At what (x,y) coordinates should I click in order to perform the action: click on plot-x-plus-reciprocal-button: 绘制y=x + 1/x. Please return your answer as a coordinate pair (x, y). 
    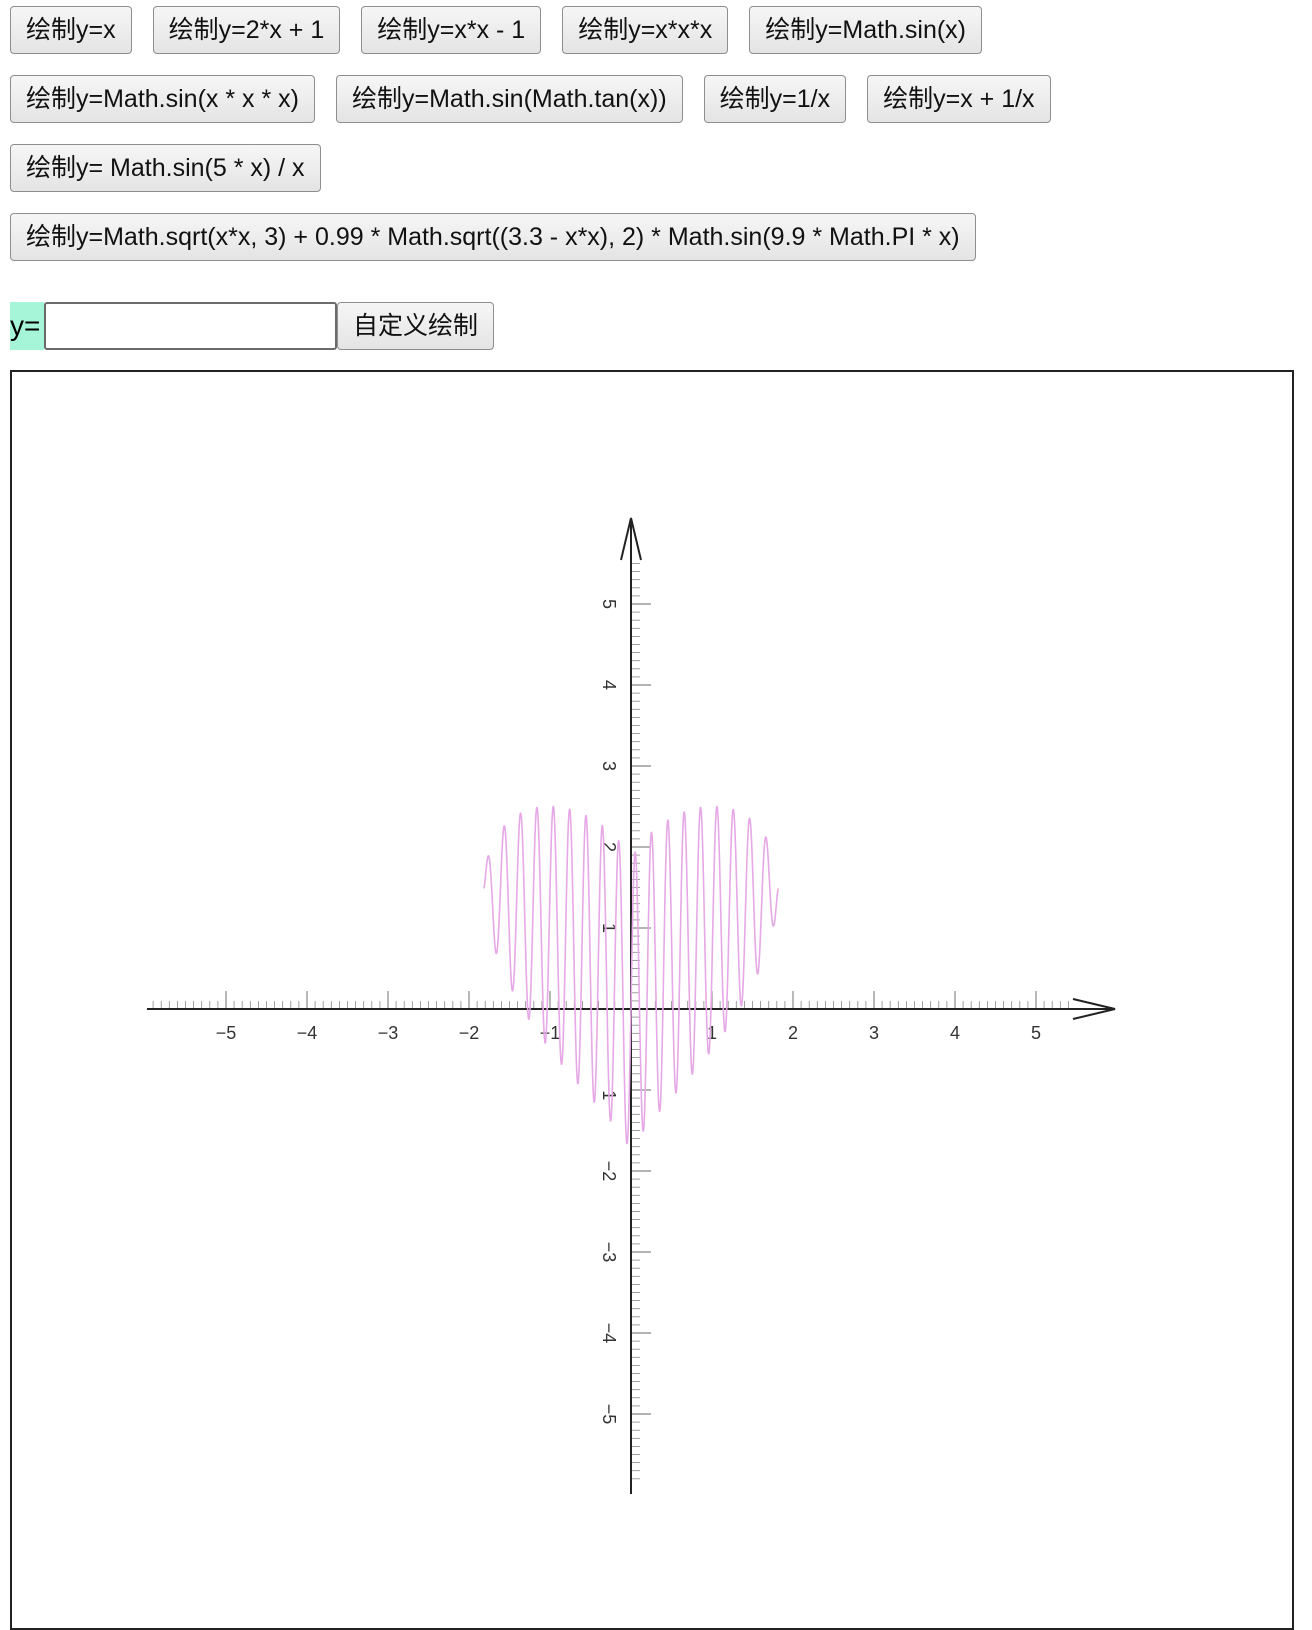
    Looking at the image, I should click on (959, 99).